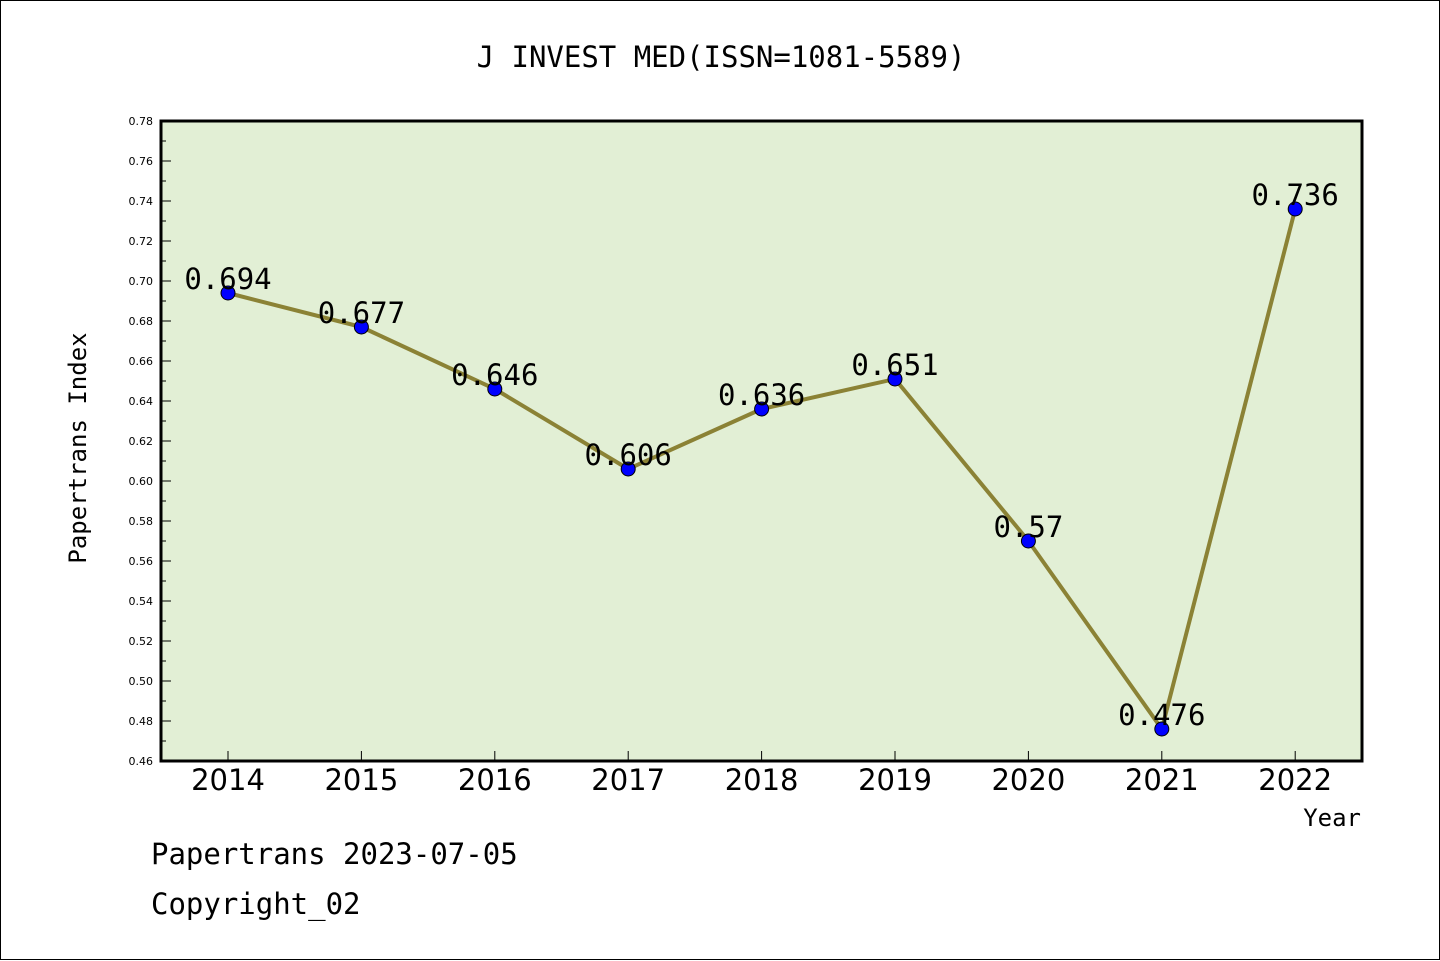 The image size is (1440, 961). I want to click on x-tick-label: 2016, so click(495, 780).